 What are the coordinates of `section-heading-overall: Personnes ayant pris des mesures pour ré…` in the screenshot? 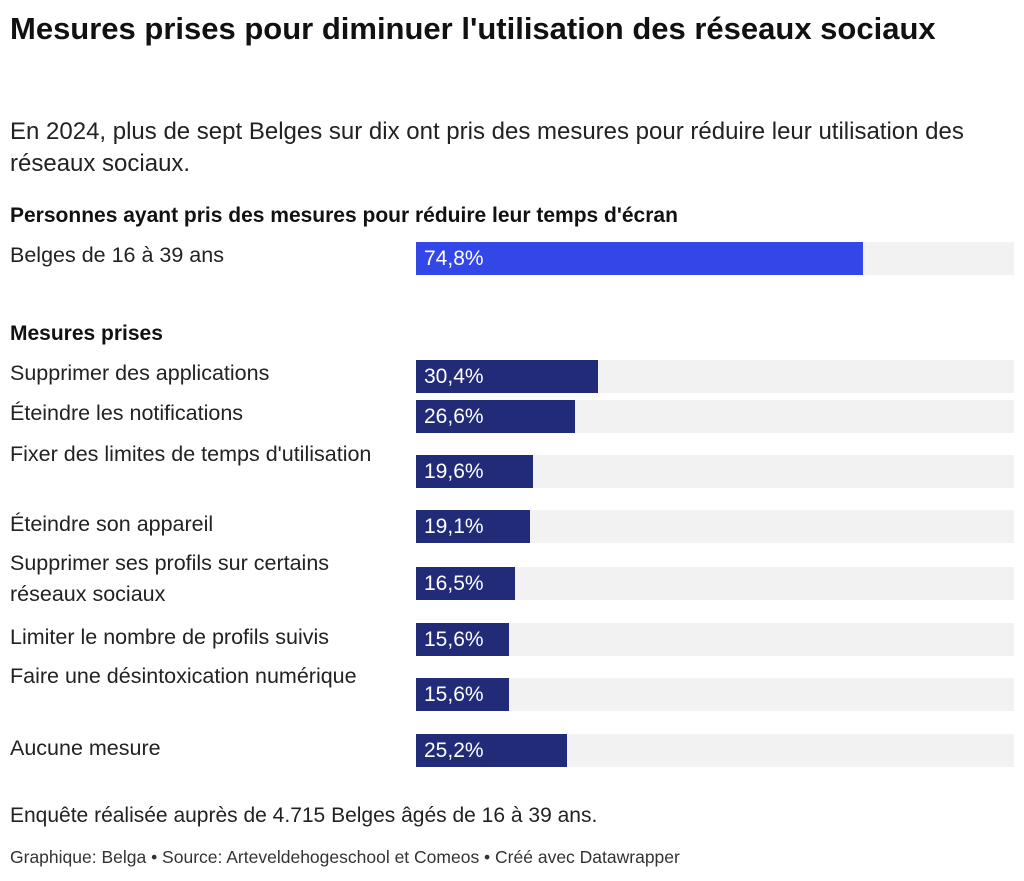 It's located at (344, 215).